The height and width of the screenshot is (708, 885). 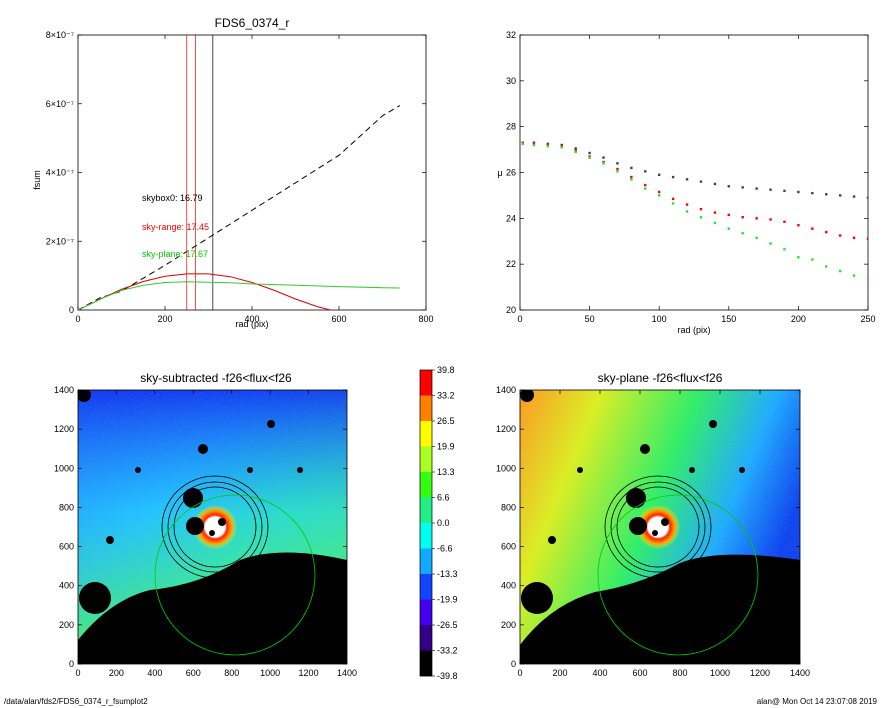 What do you see at coordinates (508, 507) in the screenshot?
I see `planeimg-ytick-label: 800` at bounding box center [508, 507].